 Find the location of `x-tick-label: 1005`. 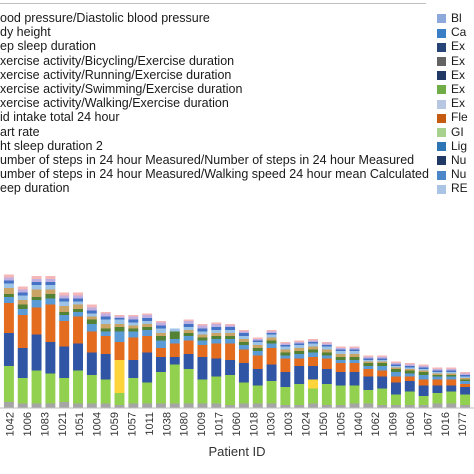

x-tick-label: 1005 is located at coordinates (341, 424).